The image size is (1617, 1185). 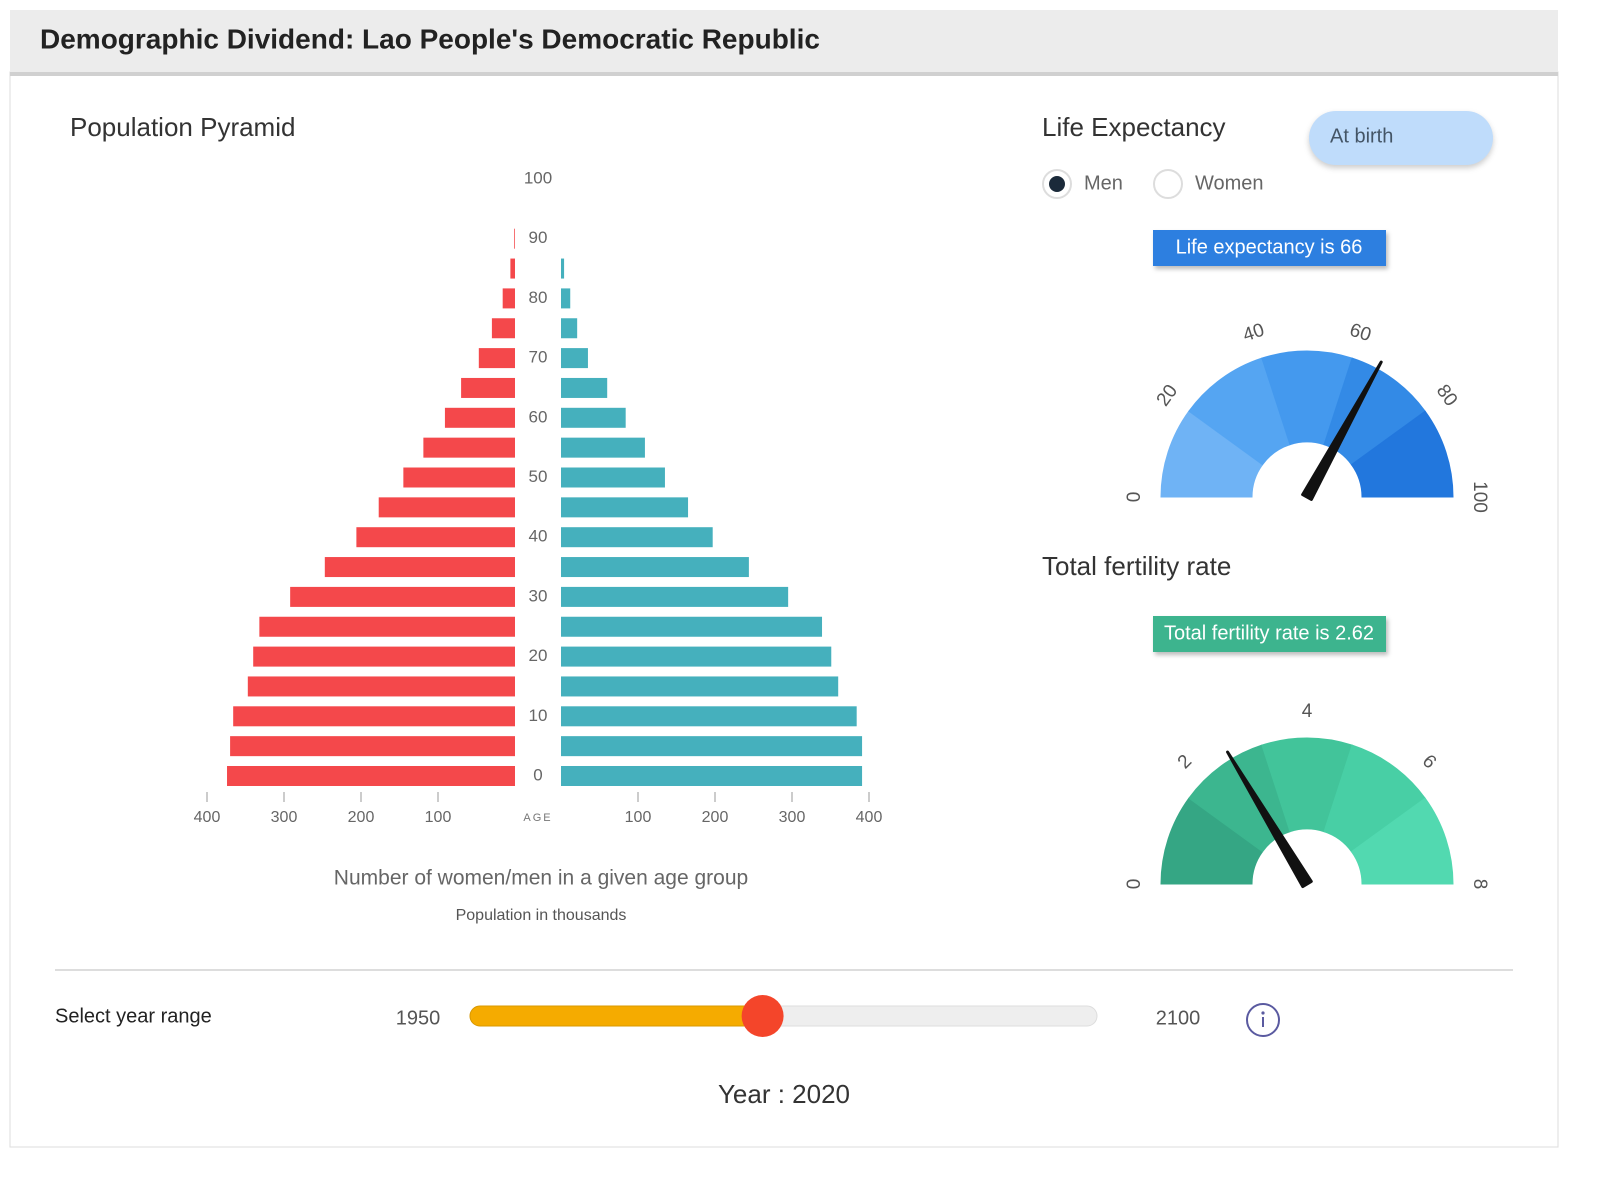 I want to click on info-circle, so click(x=1263, y=1020).